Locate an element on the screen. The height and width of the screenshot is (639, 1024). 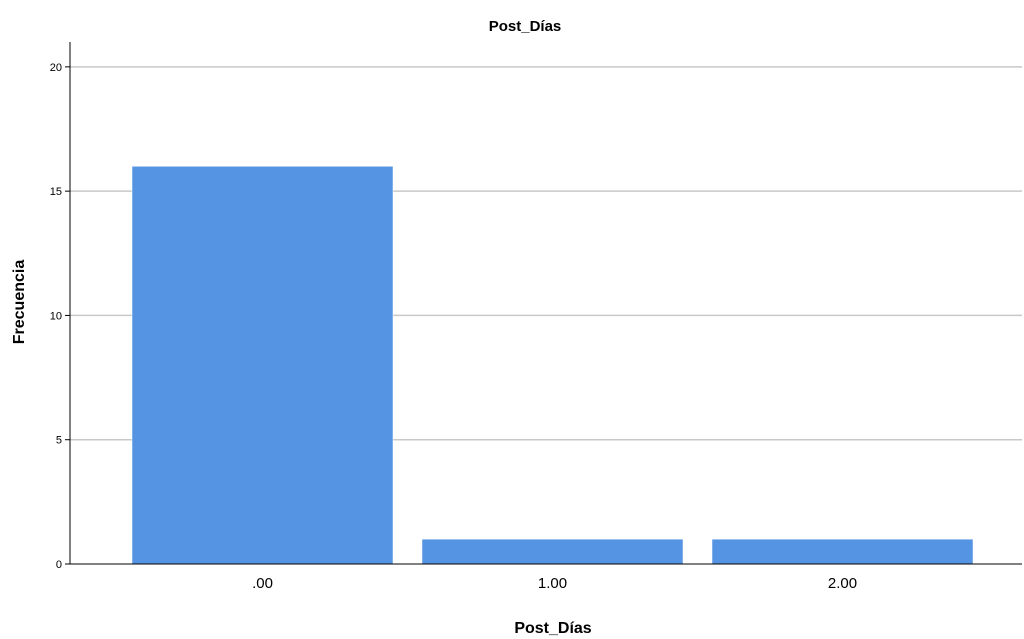
y-tick-label: 5 is located at coordinates (59, 441).